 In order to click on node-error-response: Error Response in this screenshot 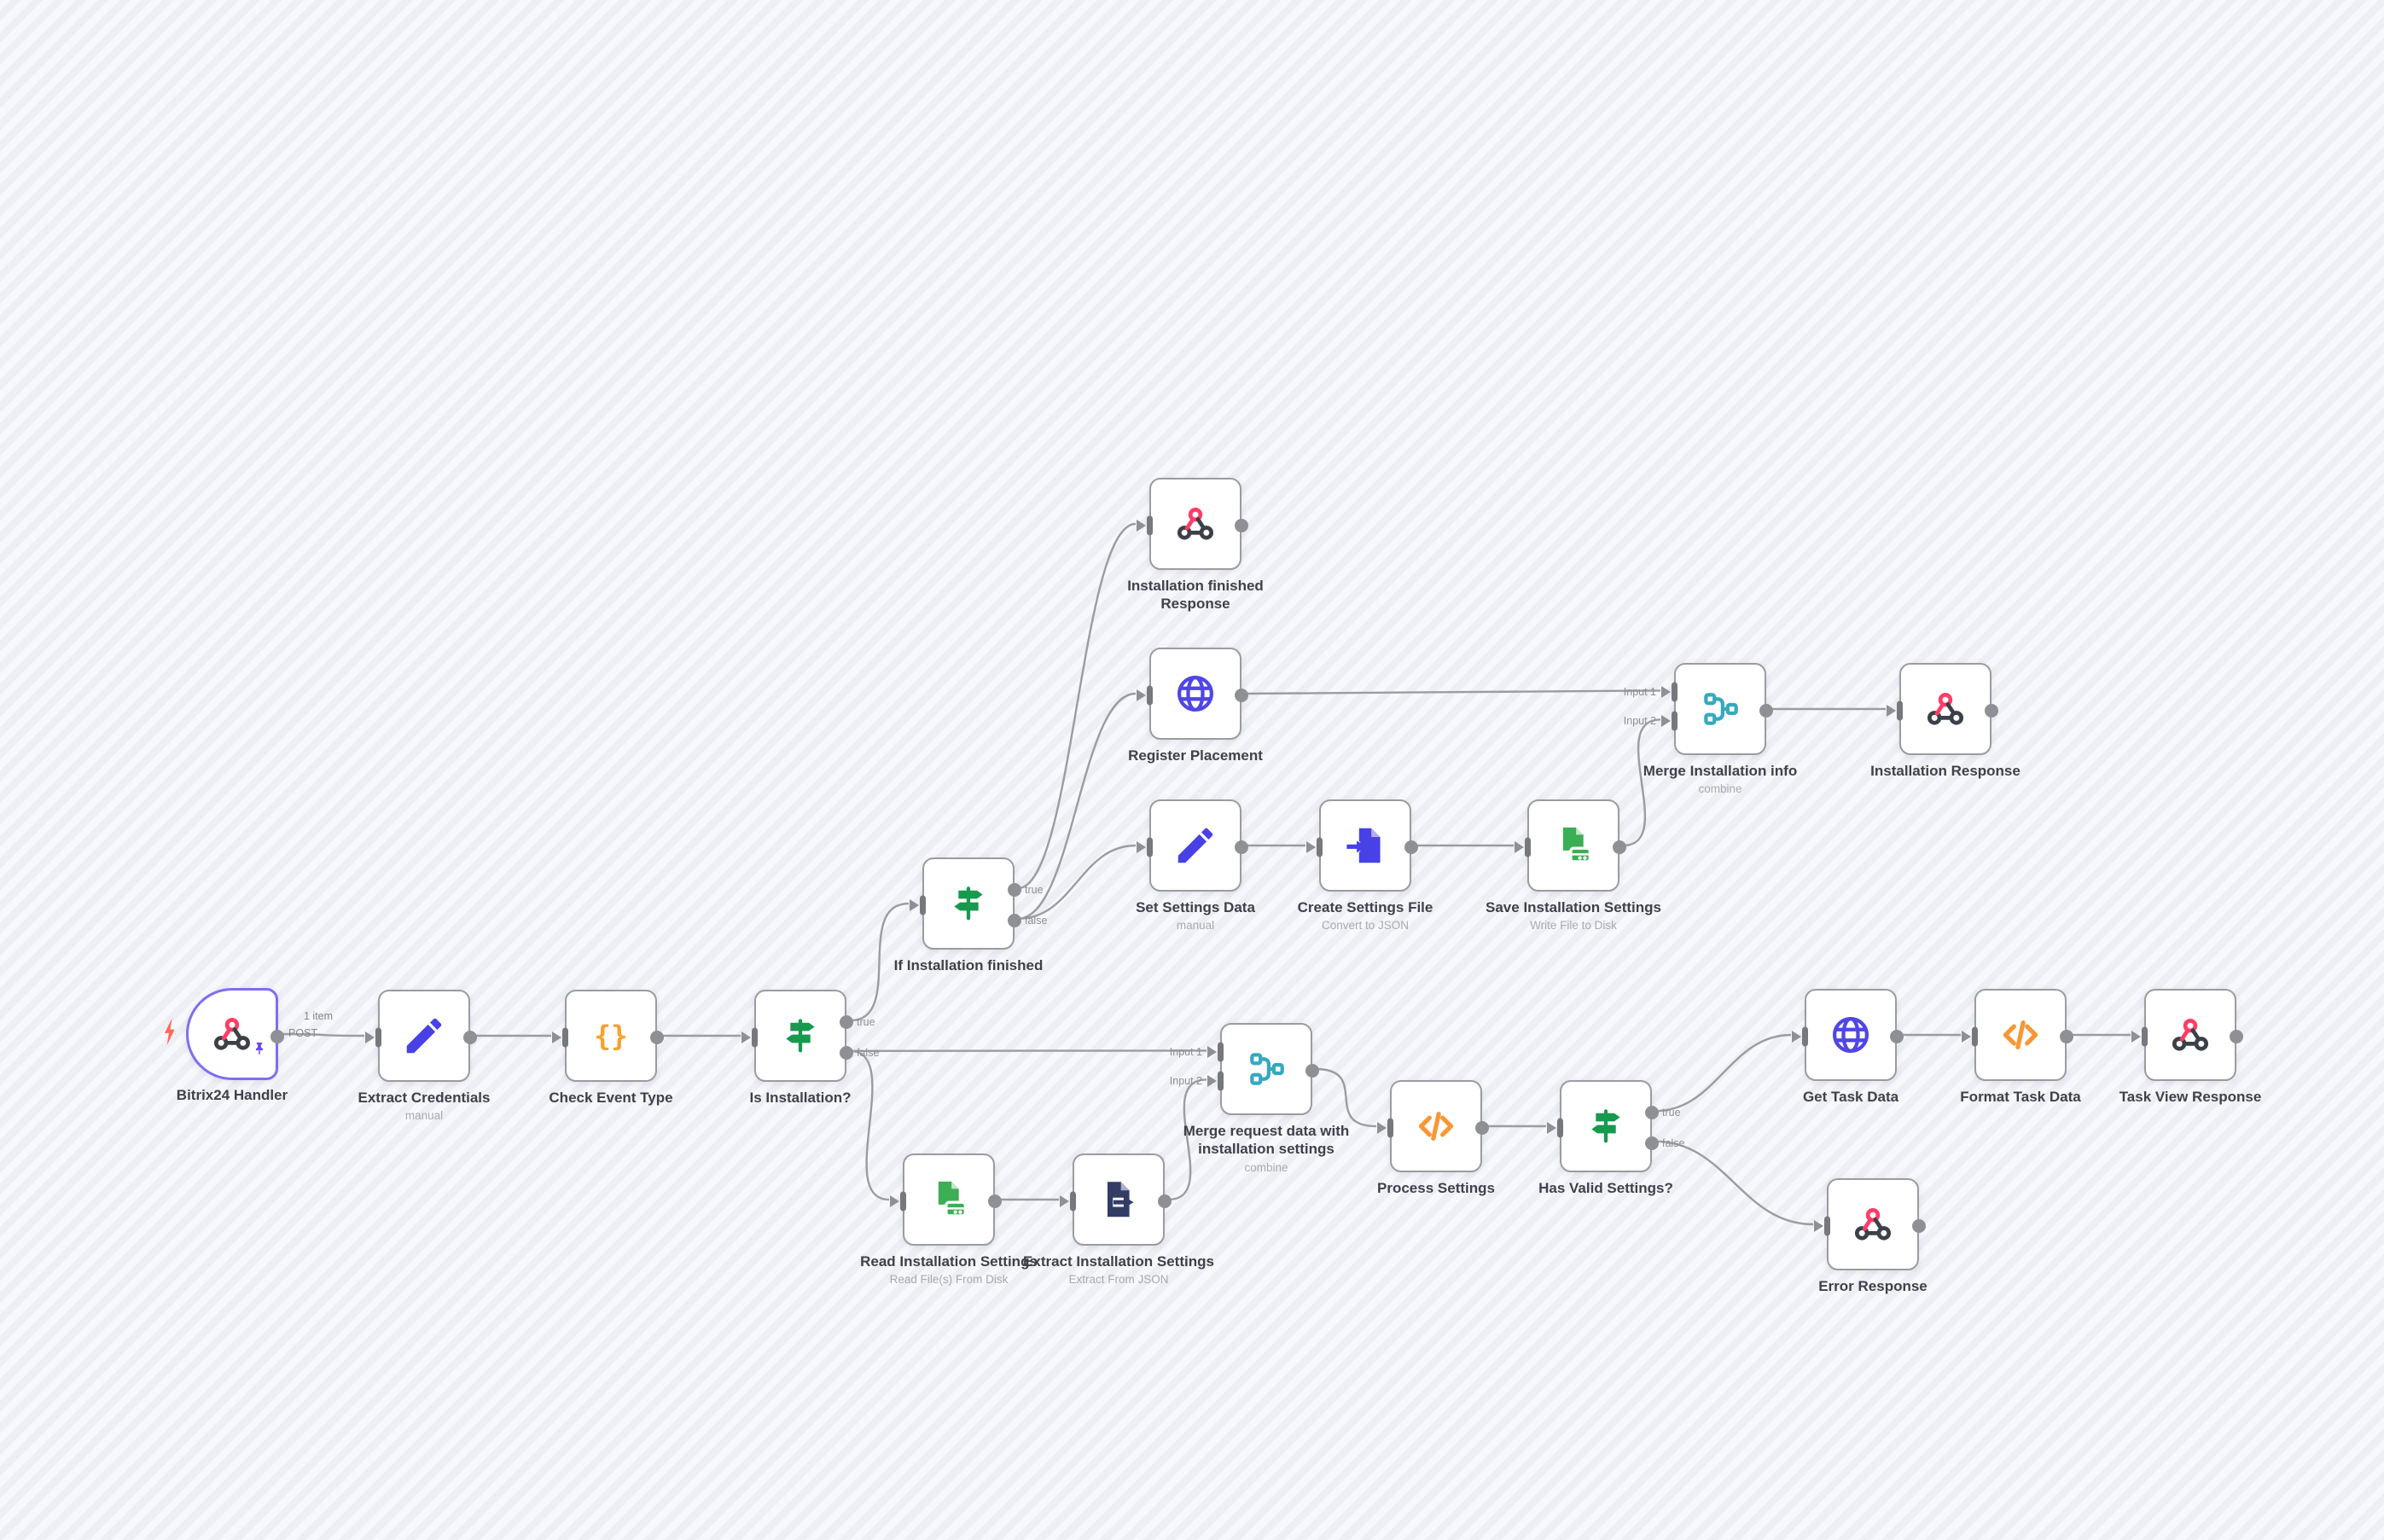, I will do `click(1871, 1236)`.